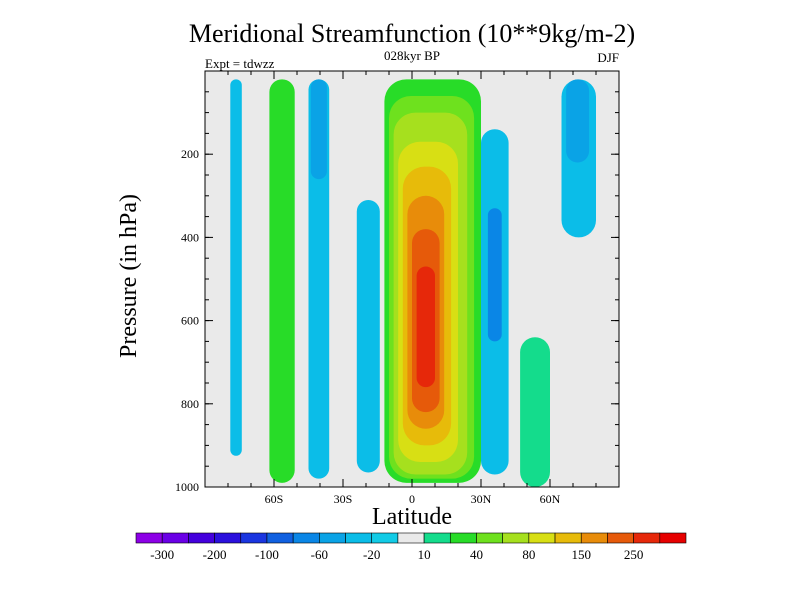 This screenshot has height=600, width=800. What do you see at coordinates (236, 267) in the screenshot?
I see `contour-region-neg-sh-outer` at bounding box center [236, 267].